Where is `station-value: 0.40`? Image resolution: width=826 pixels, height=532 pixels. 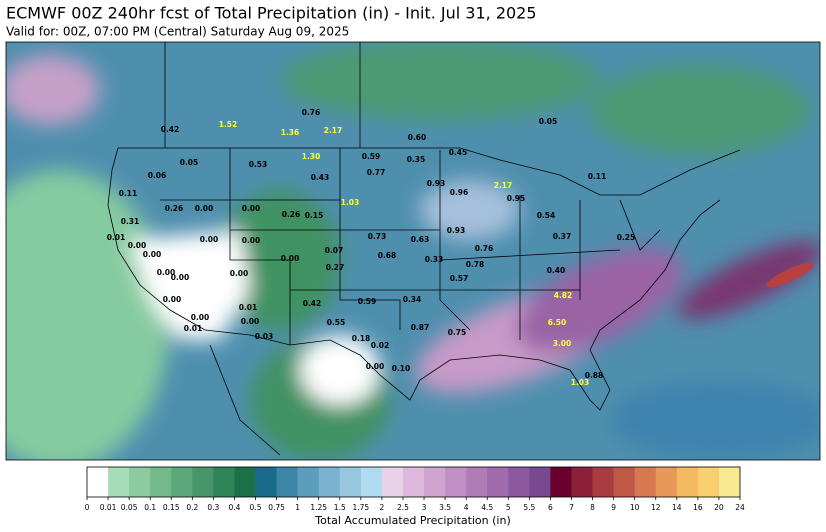 station-value: 0.40 is located at coordinates (556, 270).